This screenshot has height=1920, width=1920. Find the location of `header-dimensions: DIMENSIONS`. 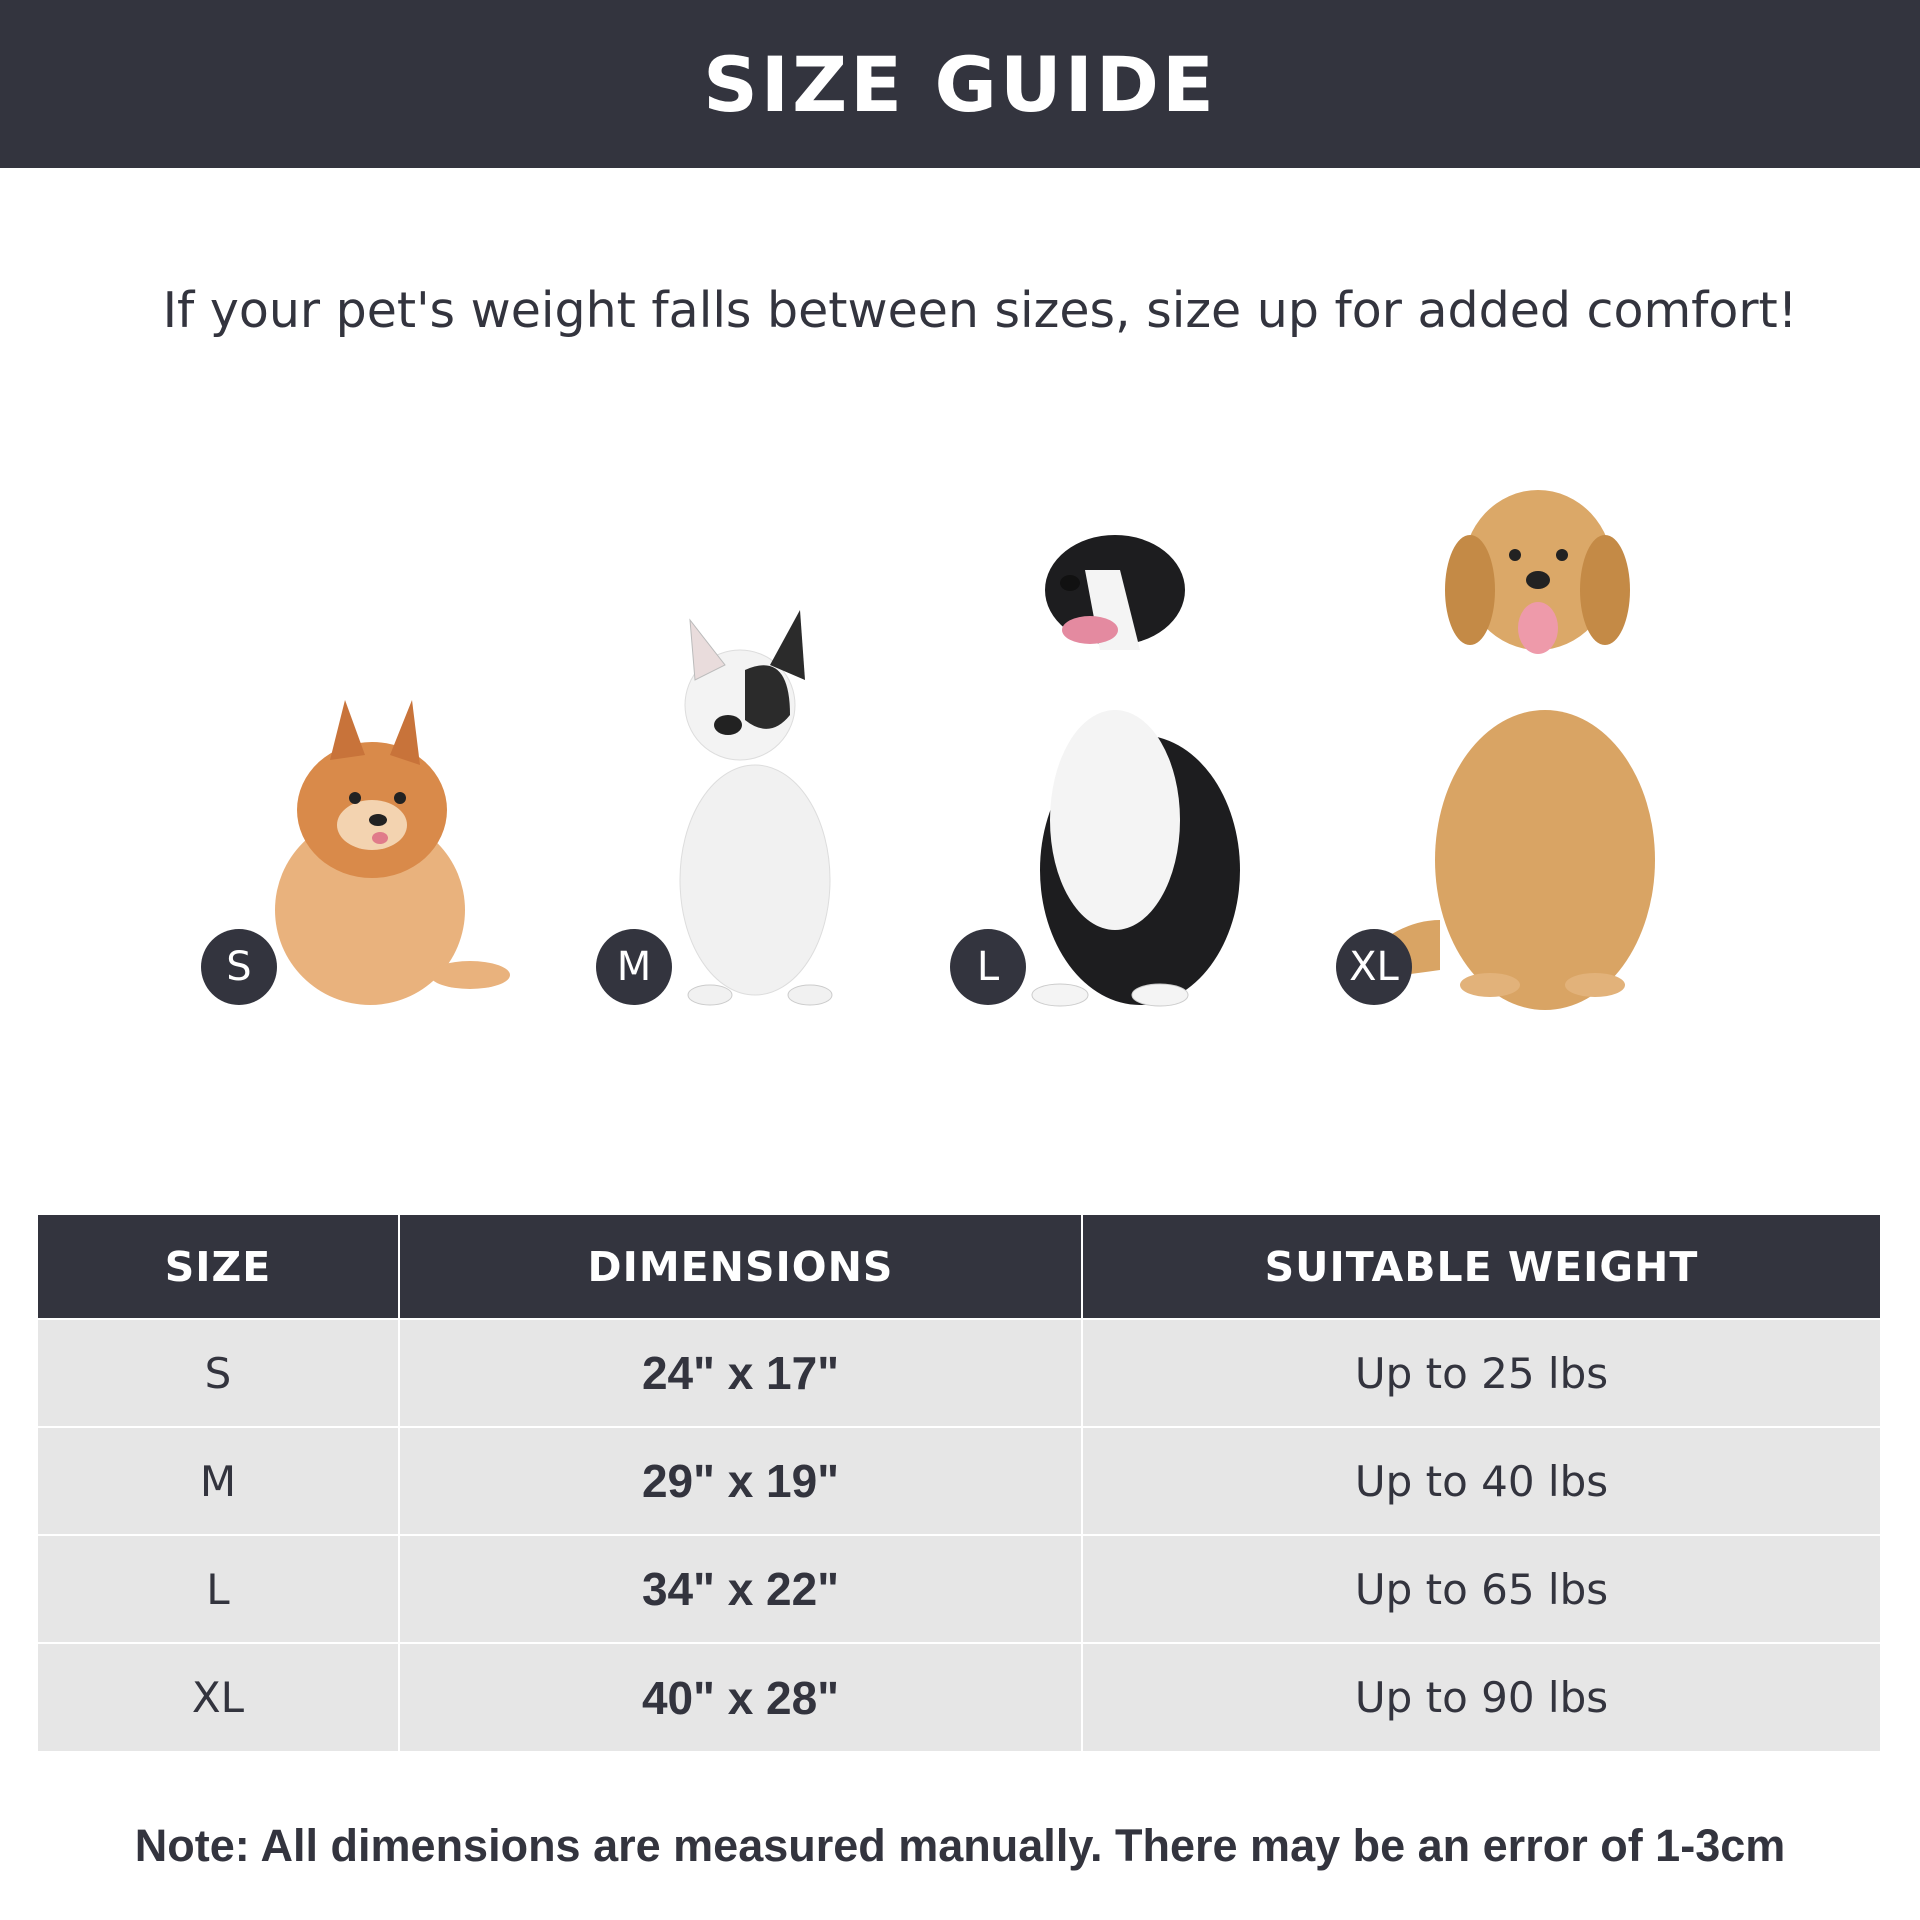

header-dimensions: DIMENSIONS is located at coordinates (741, 1267).